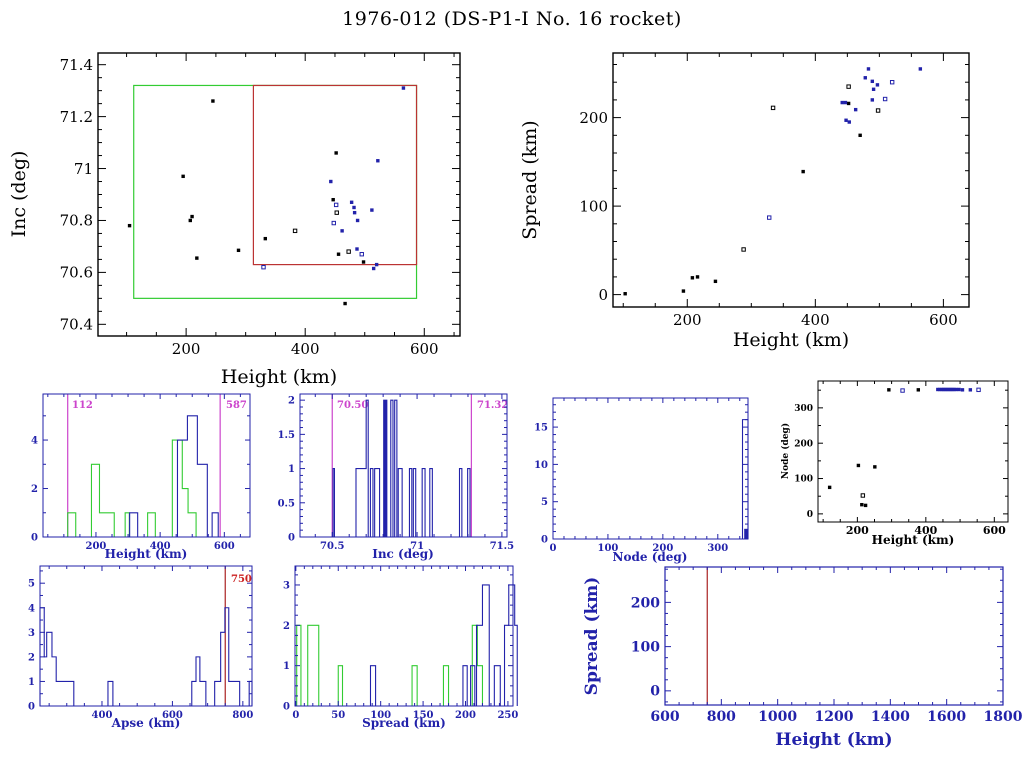  I want to click on tick-label: 0.5, so click(286, 503).